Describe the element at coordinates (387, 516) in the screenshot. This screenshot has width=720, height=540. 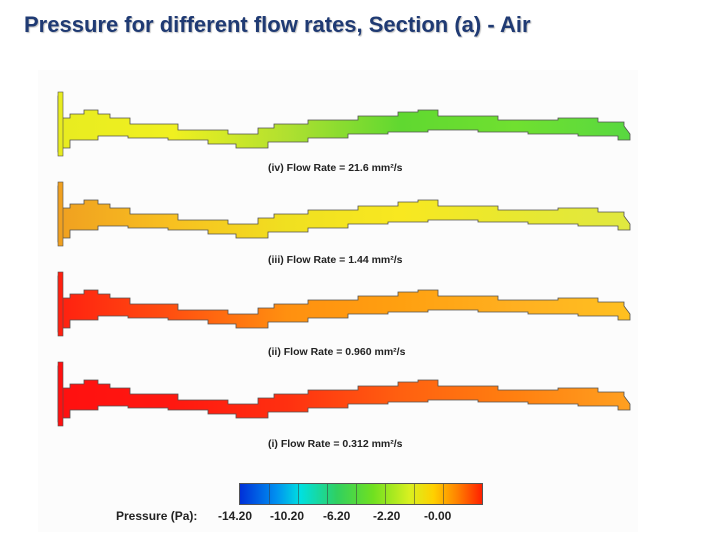
I see `legend-tick-4: -2.20` at that location.